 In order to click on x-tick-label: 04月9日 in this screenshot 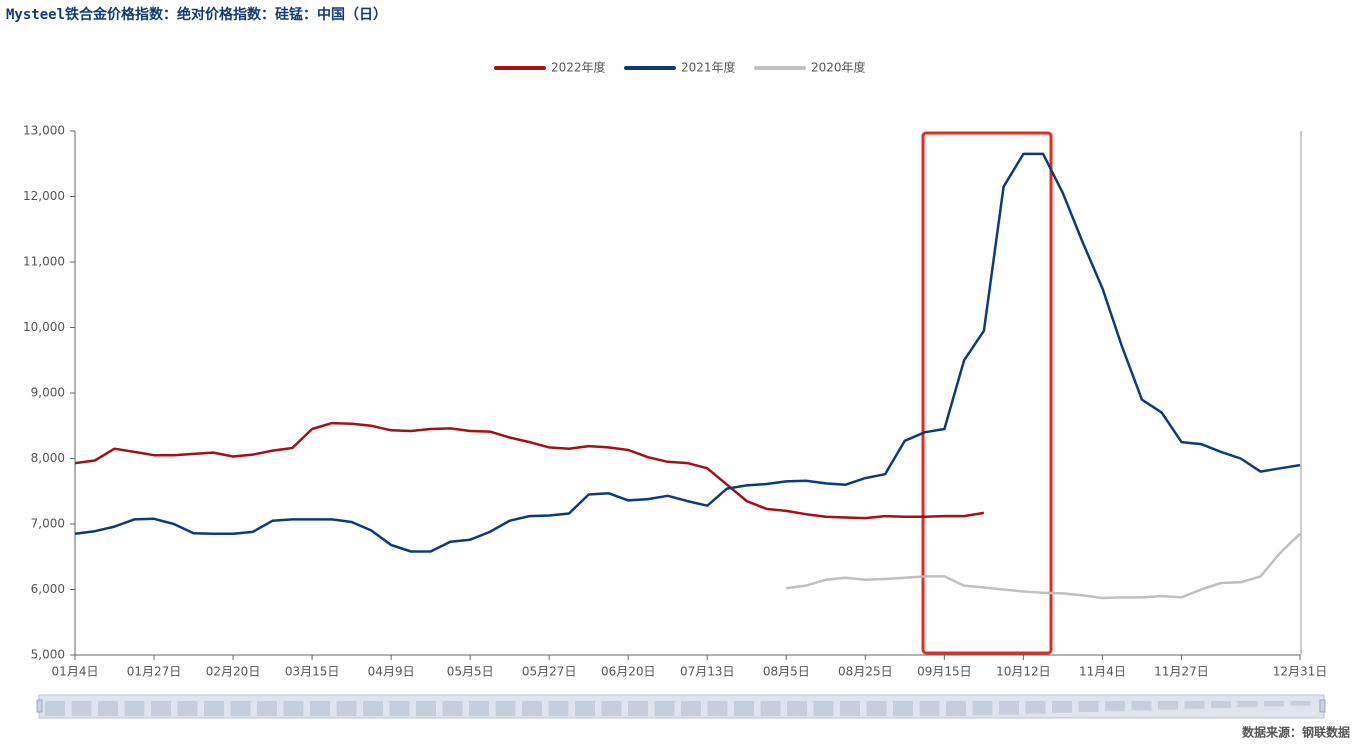, I will do `click(391, 672)`.